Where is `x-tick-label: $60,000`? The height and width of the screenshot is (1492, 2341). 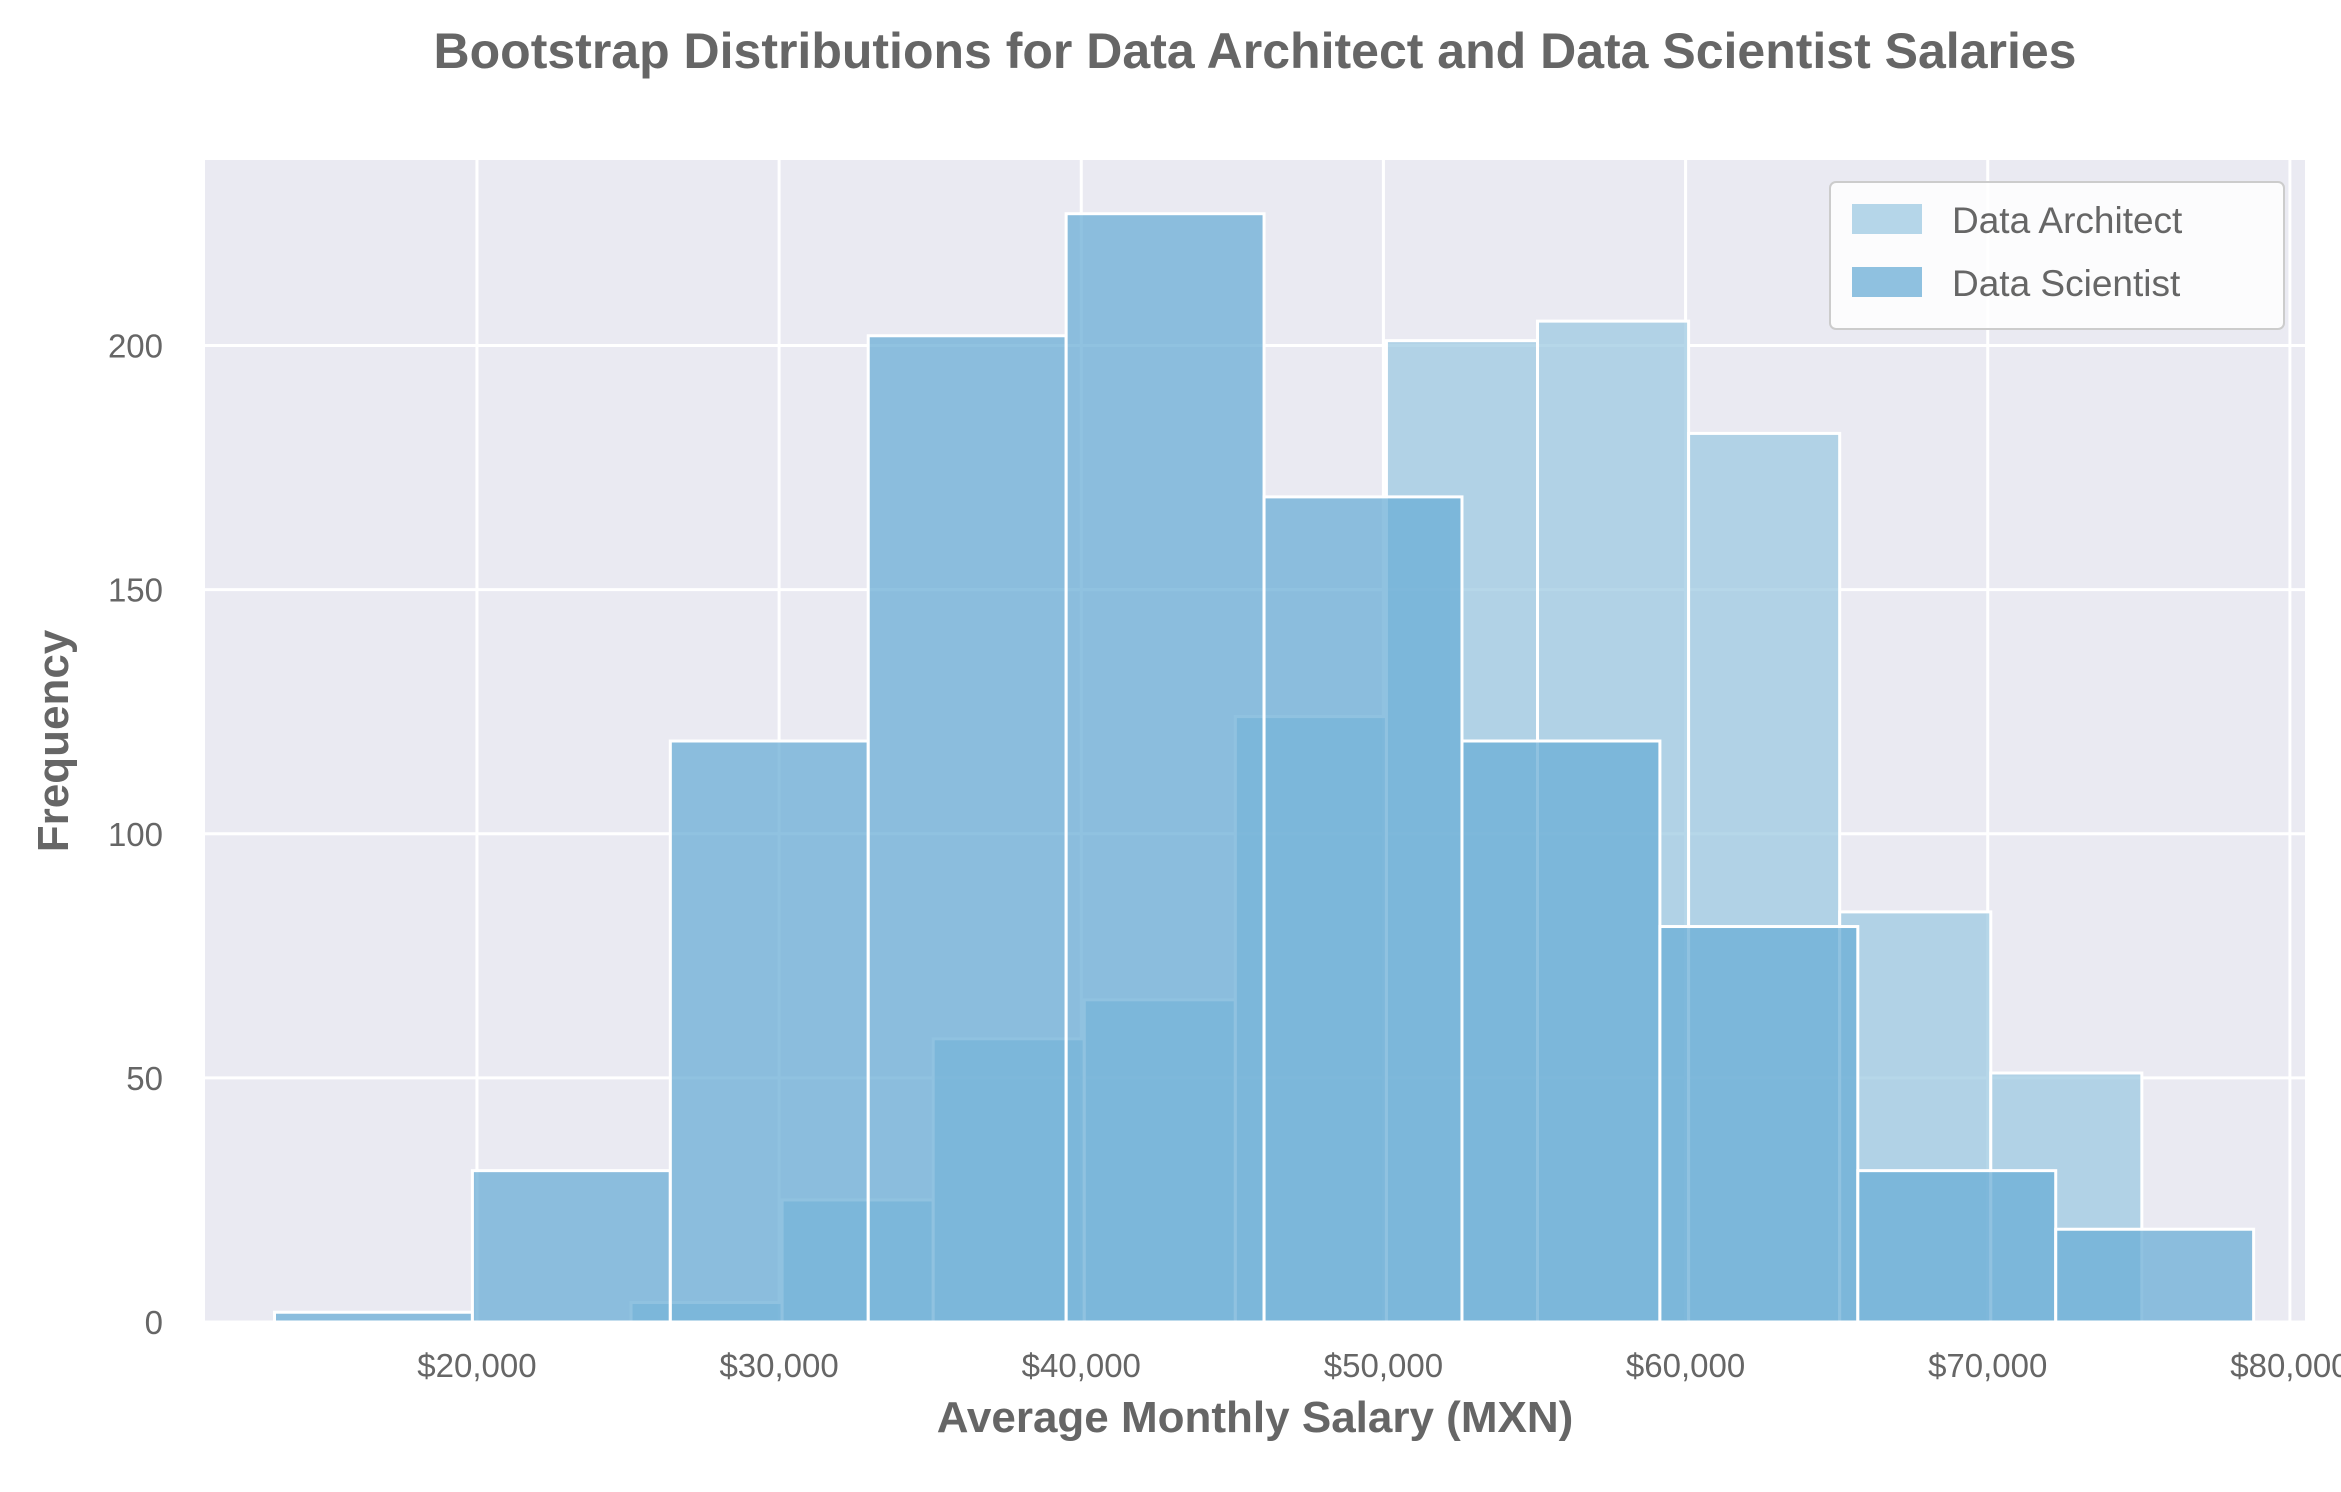
x-tick-label: $60,000 is located at coordinates (1685, 1365).